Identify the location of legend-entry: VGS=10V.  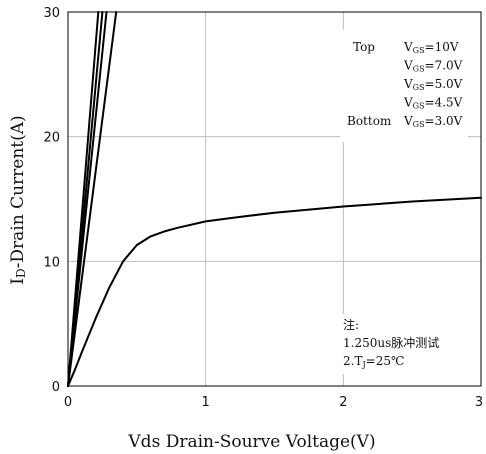
(431, 47).